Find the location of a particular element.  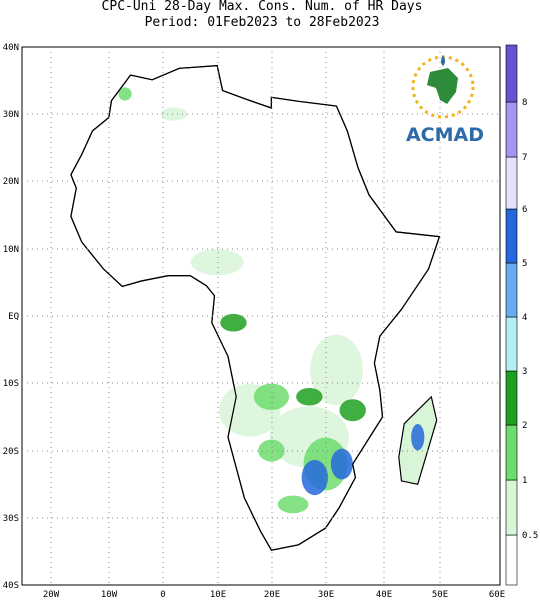

colorbar-label: 8 is located at coordinates (524, 103).